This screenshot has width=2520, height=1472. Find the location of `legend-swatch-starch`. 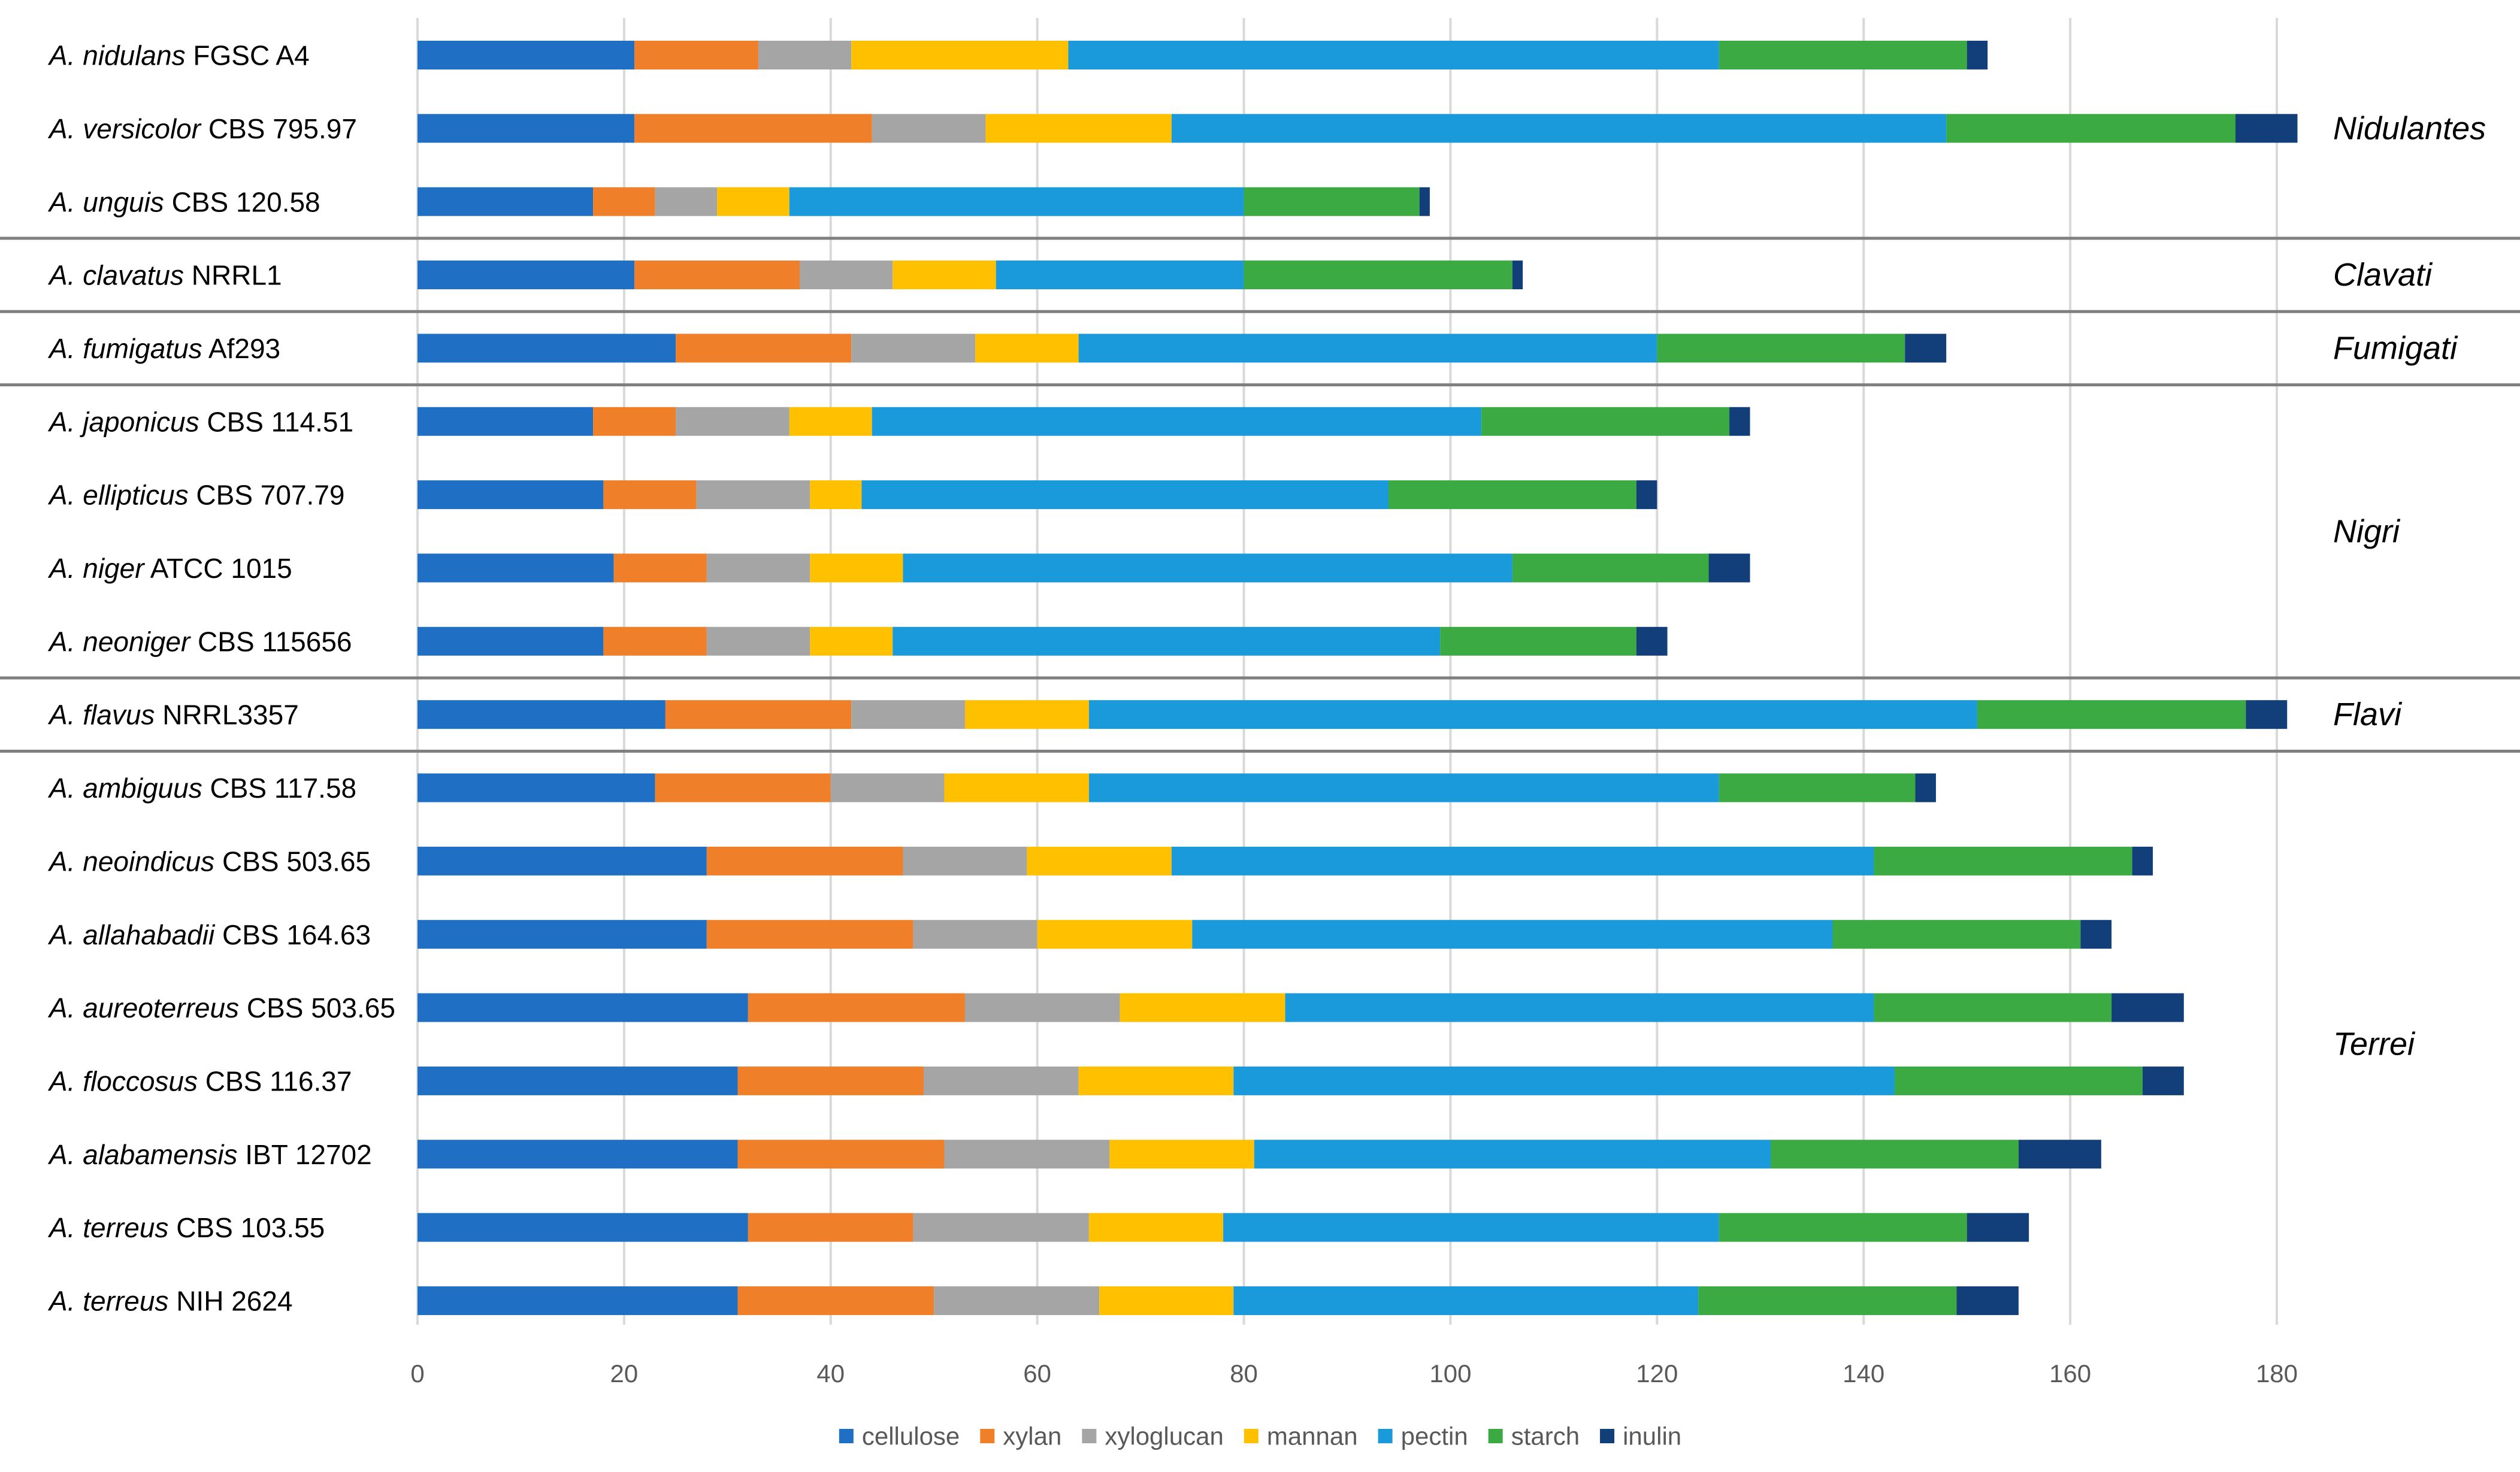

legend-swatch-starch is located at coordinates (1495, 1436).